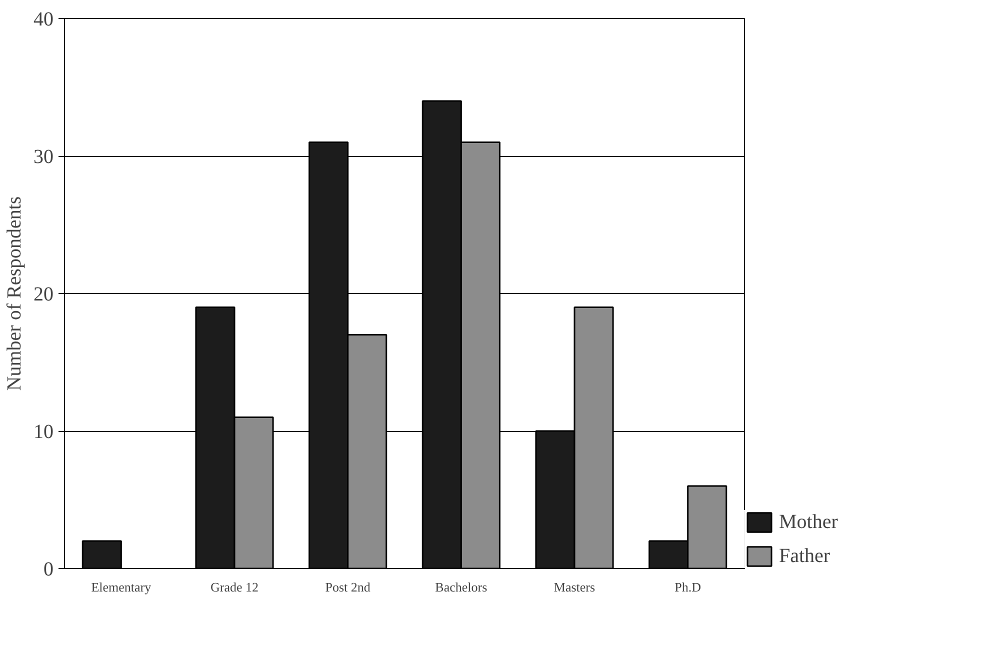 This screenshot has height=652, width=981. I want to click on legend-label: Mother, so click(808, 522).